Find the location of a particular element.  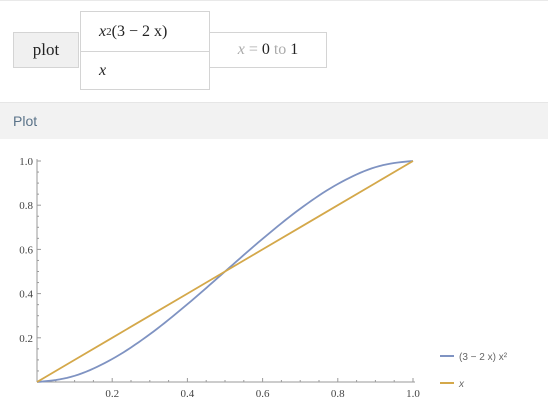

x-tick-label: 0.8 is located at coordinates (338, 394).